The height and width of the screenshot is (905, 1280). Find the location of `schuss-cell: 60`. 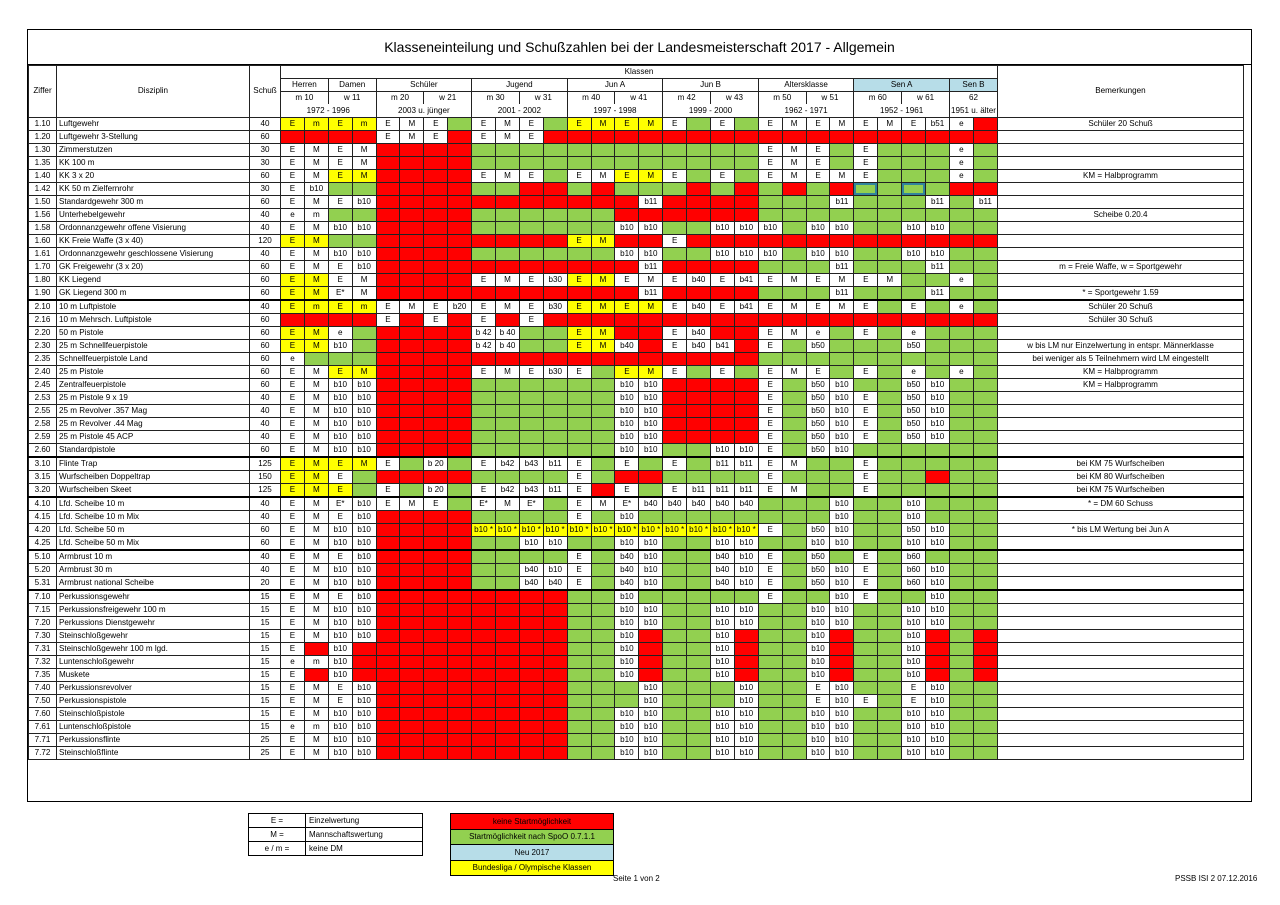

schuss-cell: 60 is located at coordinates (265, 371).